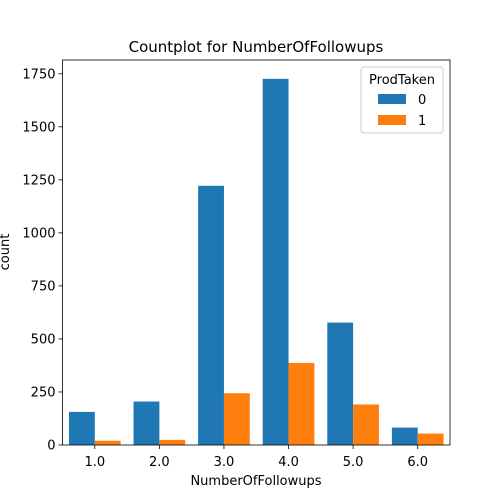 The height and width of the screenshot is (504, 500). What do you see at coordinates (422, 100) in the screenshot?
I see `legend-label-0: 0` at bounding box center [422, 100].